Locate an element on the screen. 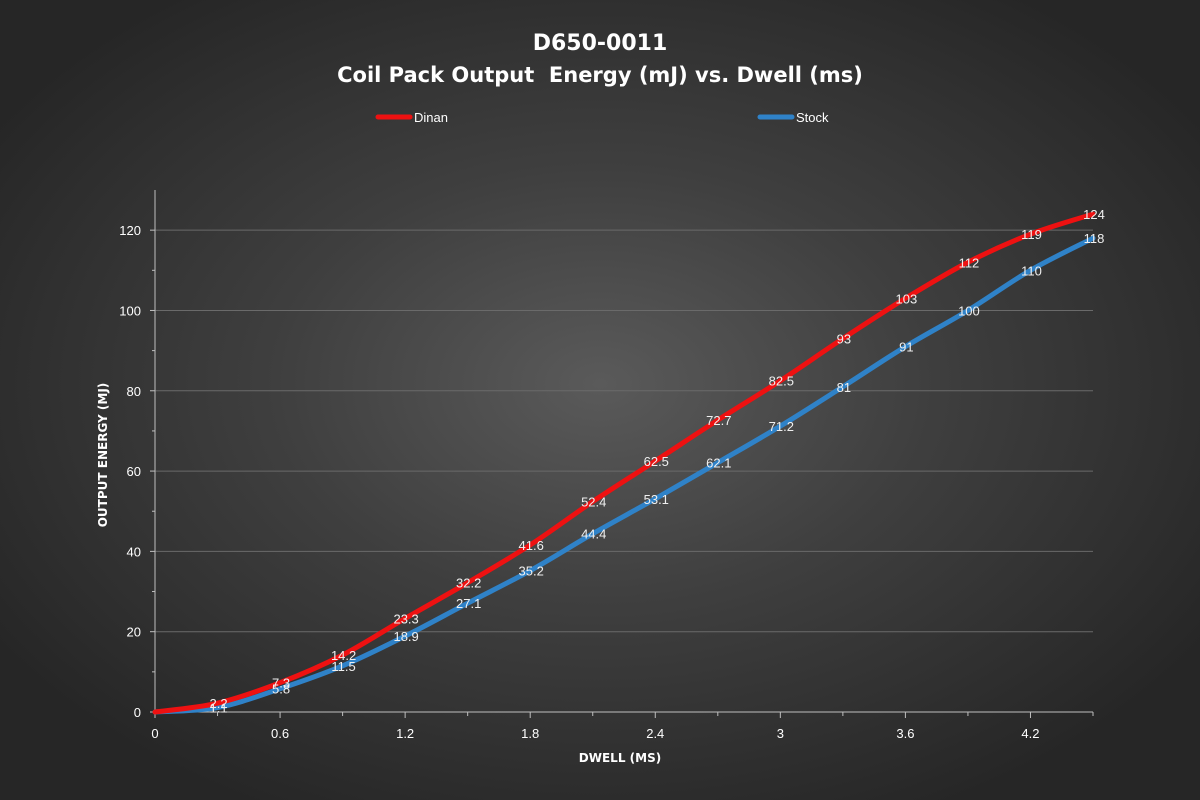  x-tick-label: 2.4 is located at coordinates (655, 733).